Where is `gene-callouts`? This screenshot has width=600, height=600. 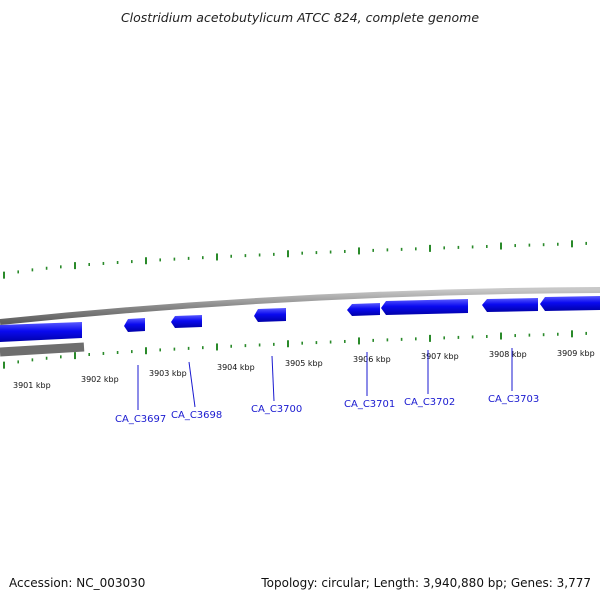 gene-callouts is located at coordinates (325, 379).